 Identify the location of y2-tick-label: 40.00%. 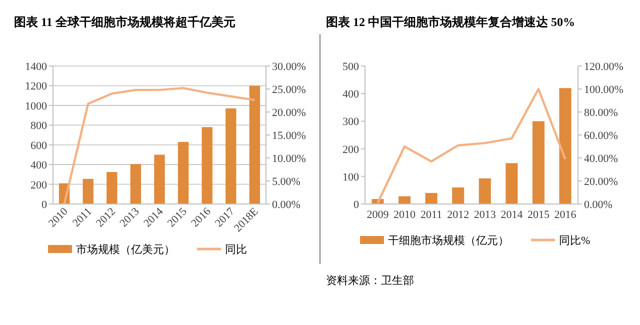
(601, 159).